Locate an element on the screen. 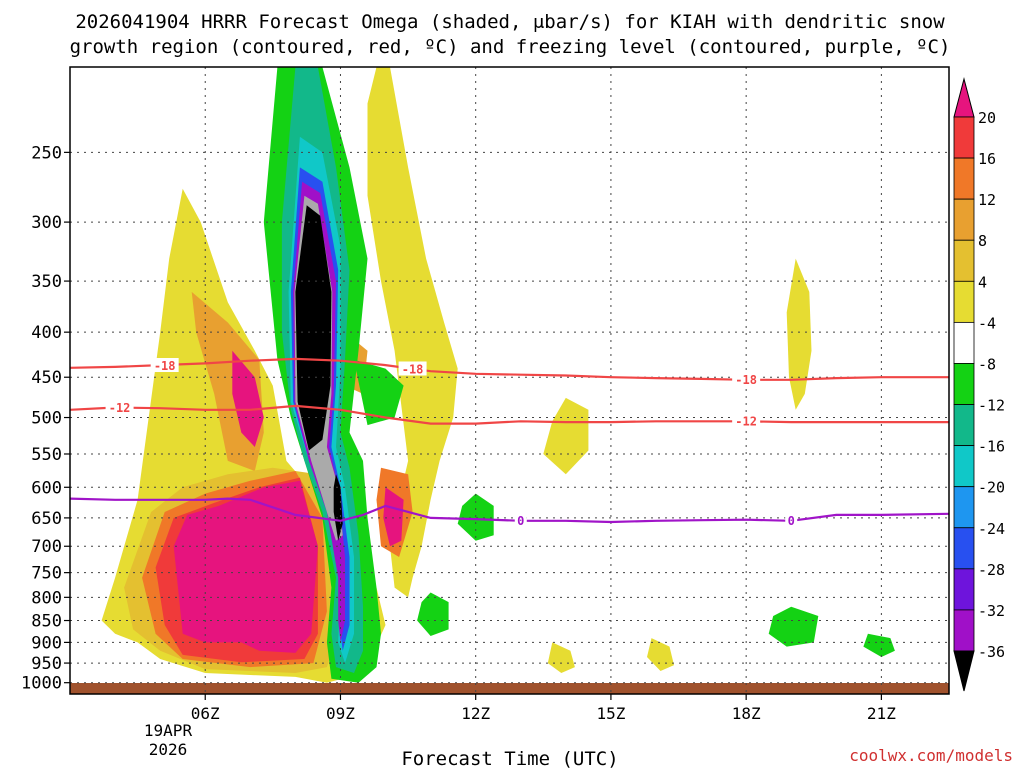 This screenshot has height=768, width=1024. y-tick-label-900: 900 is located at coordinates (46, 643).